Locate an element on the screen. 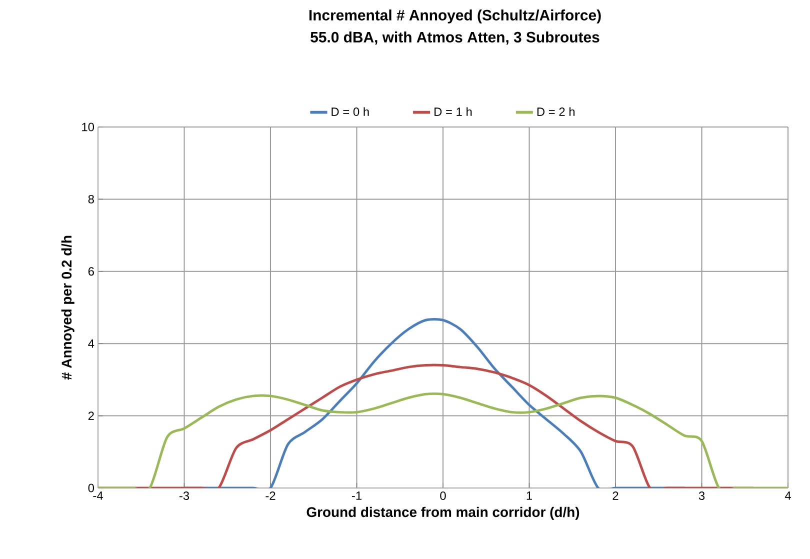  x-tick-label: -4 is located at coordinates (98, 496).